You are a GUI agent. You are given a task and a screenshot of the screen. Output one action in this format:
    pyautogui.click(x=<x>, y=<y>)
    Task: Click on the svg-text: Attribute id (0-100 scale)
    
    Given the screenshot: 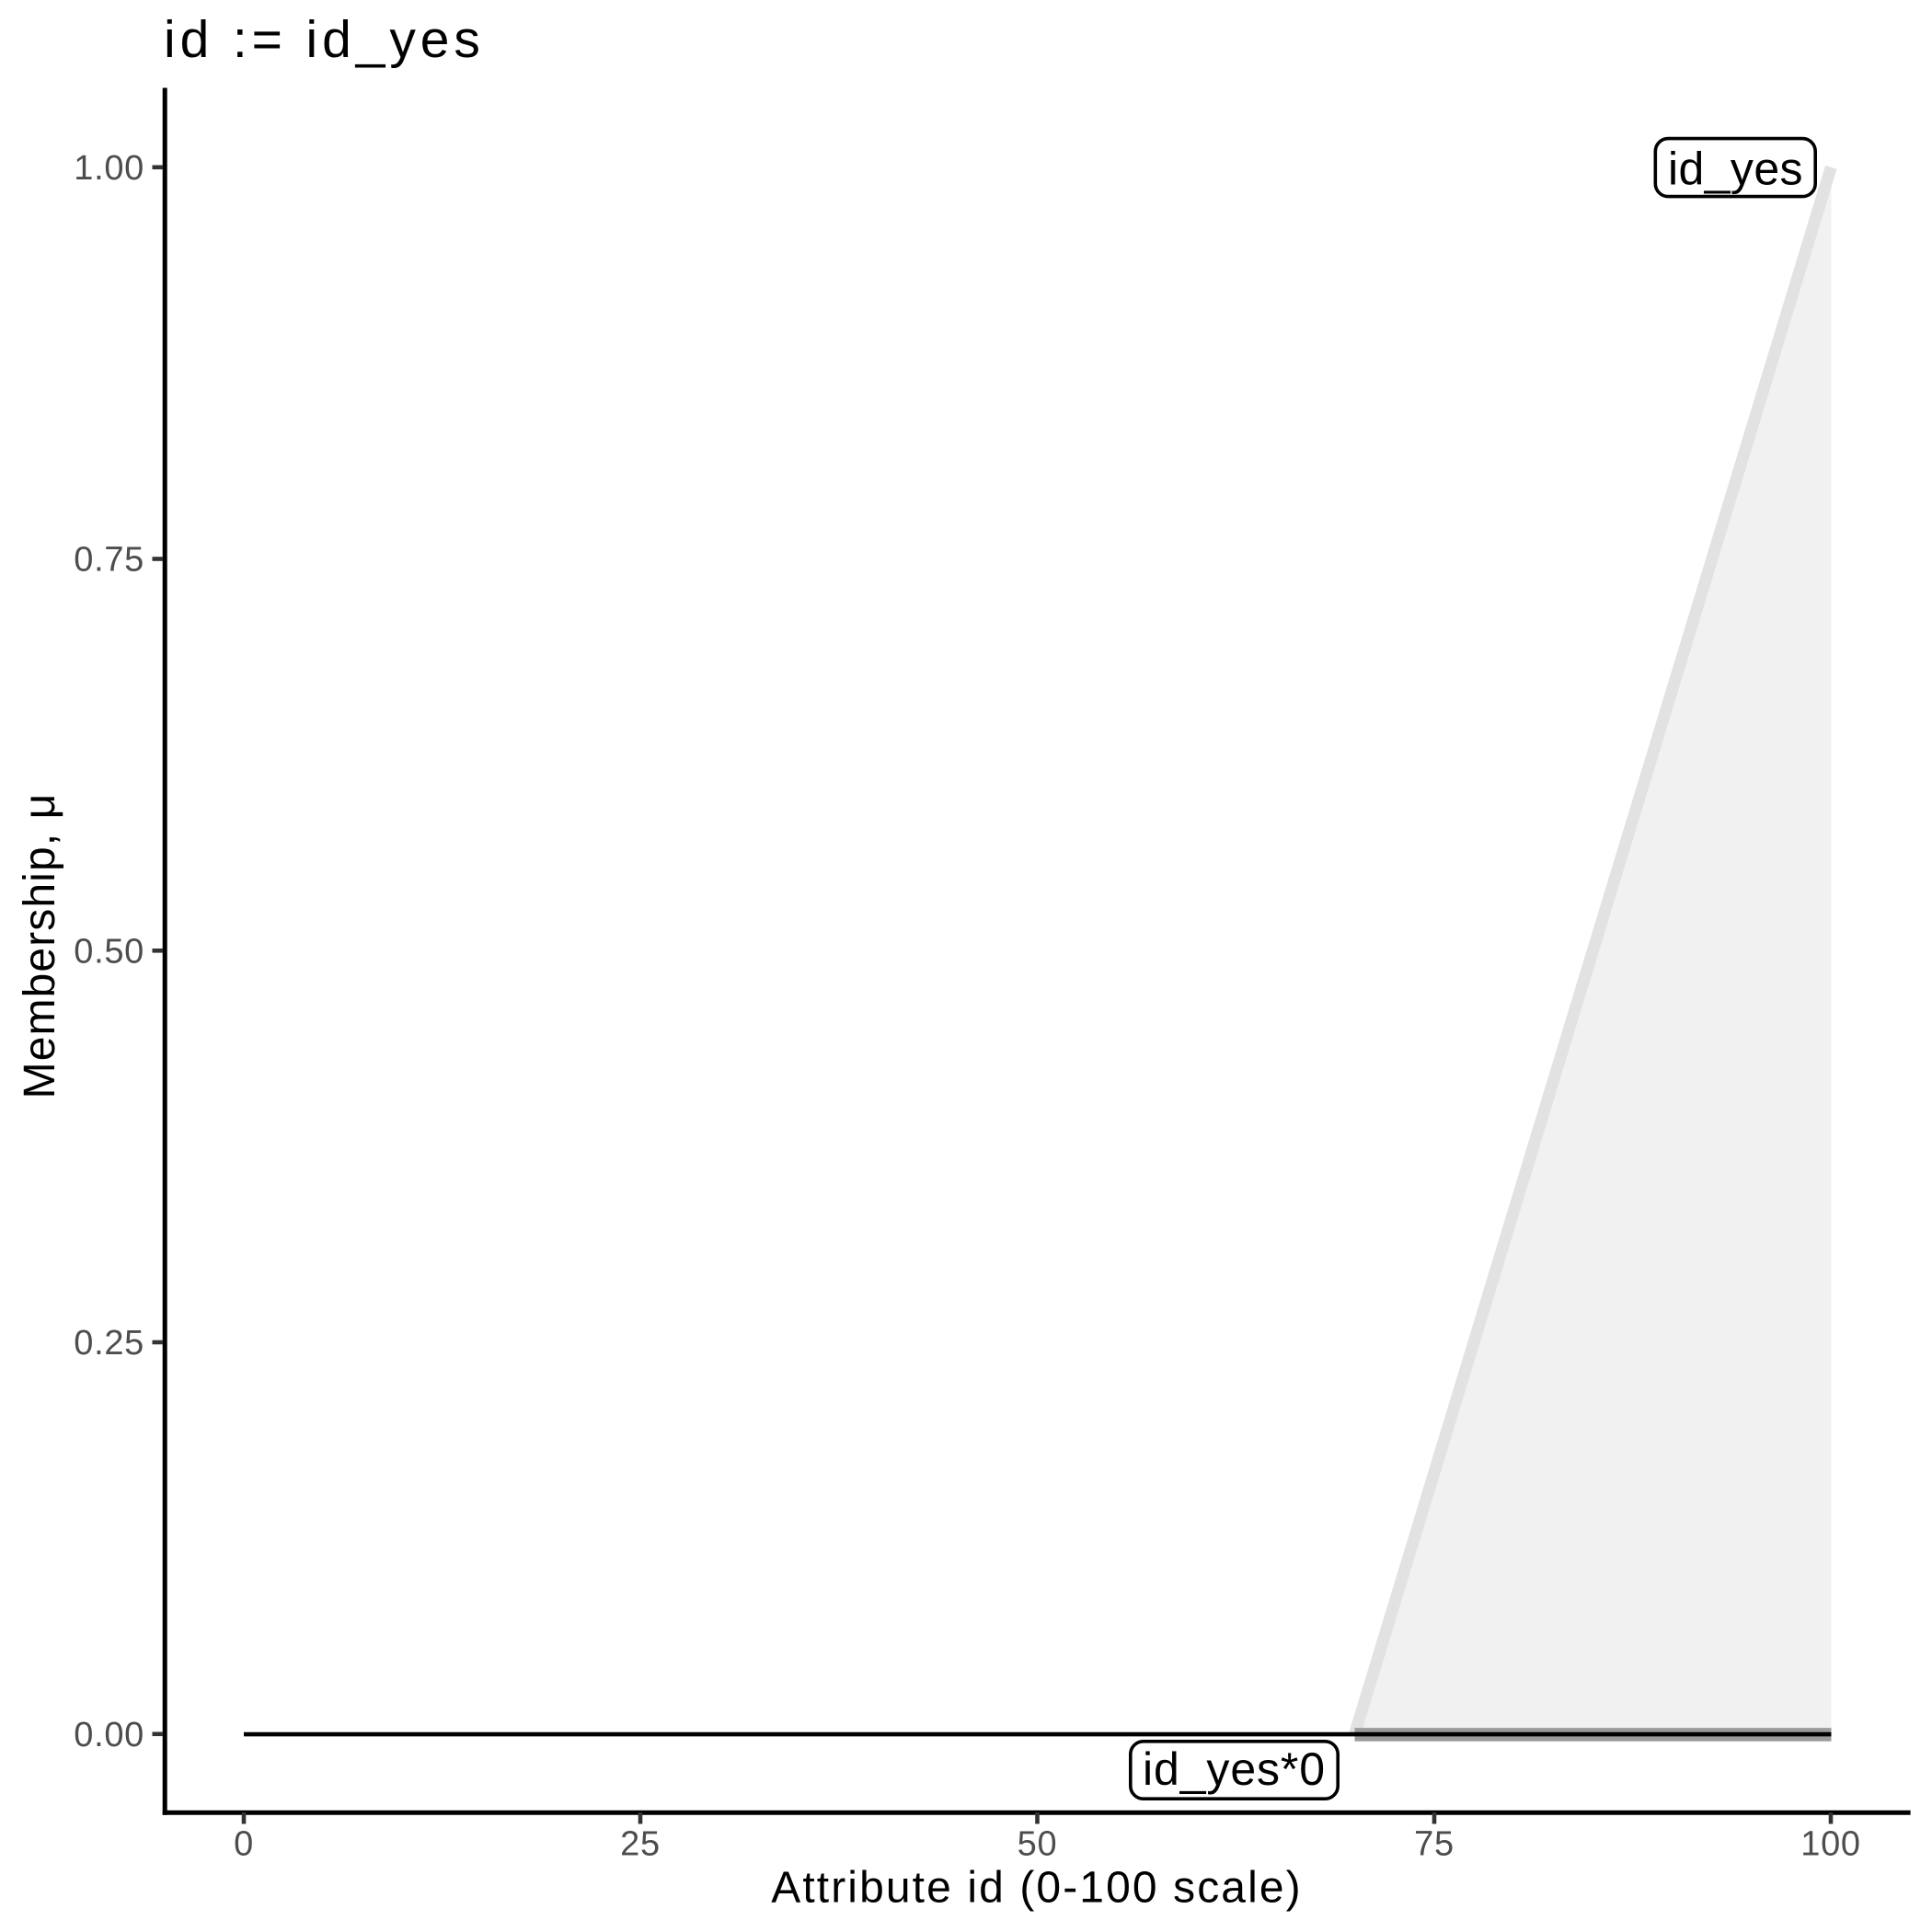 What is the action you would take?
    pyautogui.click(x=1037, y=1888)
    